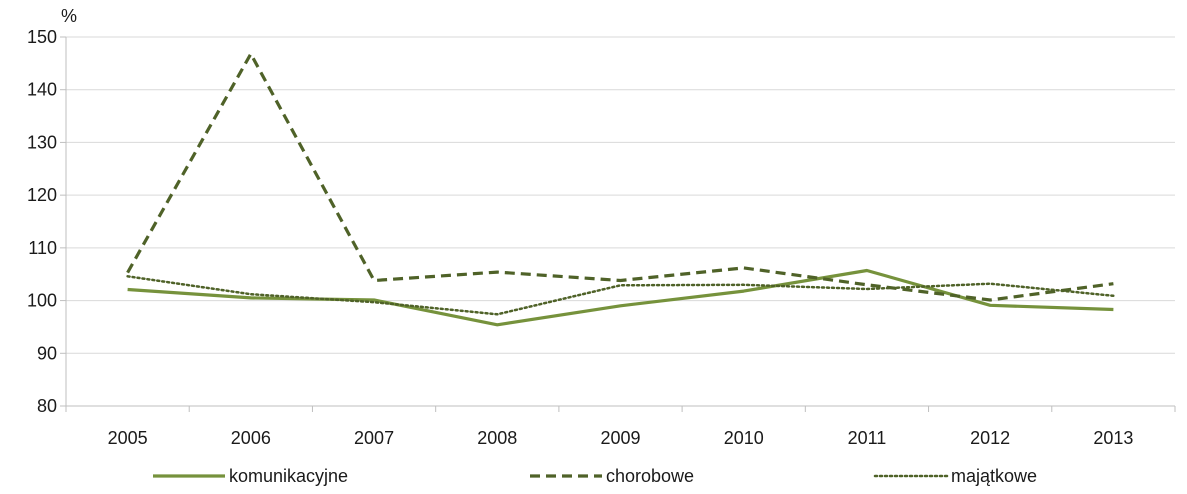 The width and height of the screenshot is (1187, 494). I want to click on x-tick-label: 2005, so click(128, 438).